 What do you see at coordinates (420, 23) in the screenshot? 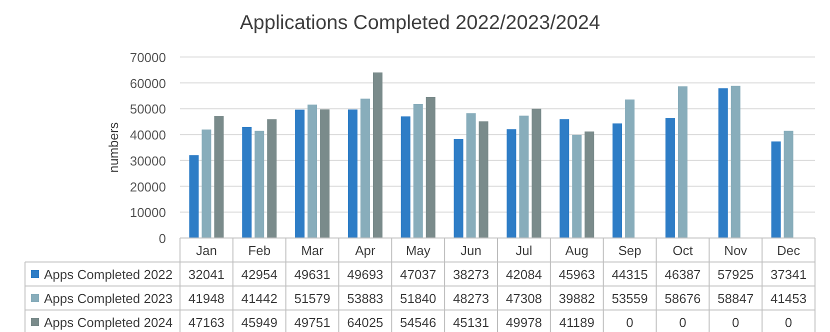
I see `chart-title: Applications Completed 2022/2023/2024` at bounding box center [420, 23].